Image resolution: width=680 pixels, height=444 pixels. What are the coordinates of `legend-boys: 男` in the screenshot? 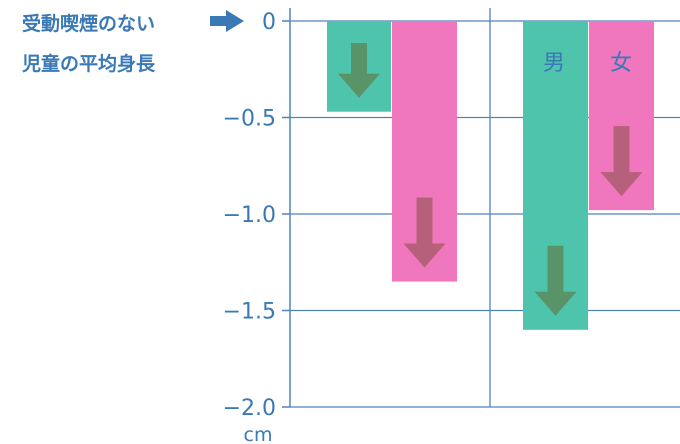 It's located at (554, 63).